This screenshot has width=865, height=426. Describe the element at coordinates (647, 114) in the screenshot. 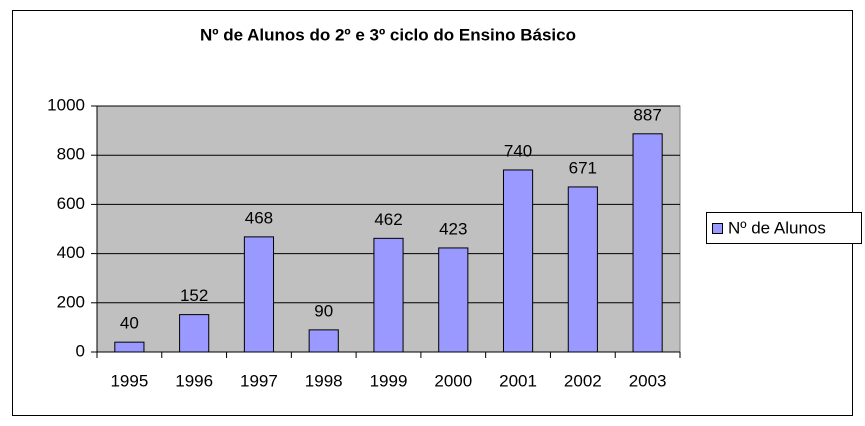

I see `data-label: 887` at that location.